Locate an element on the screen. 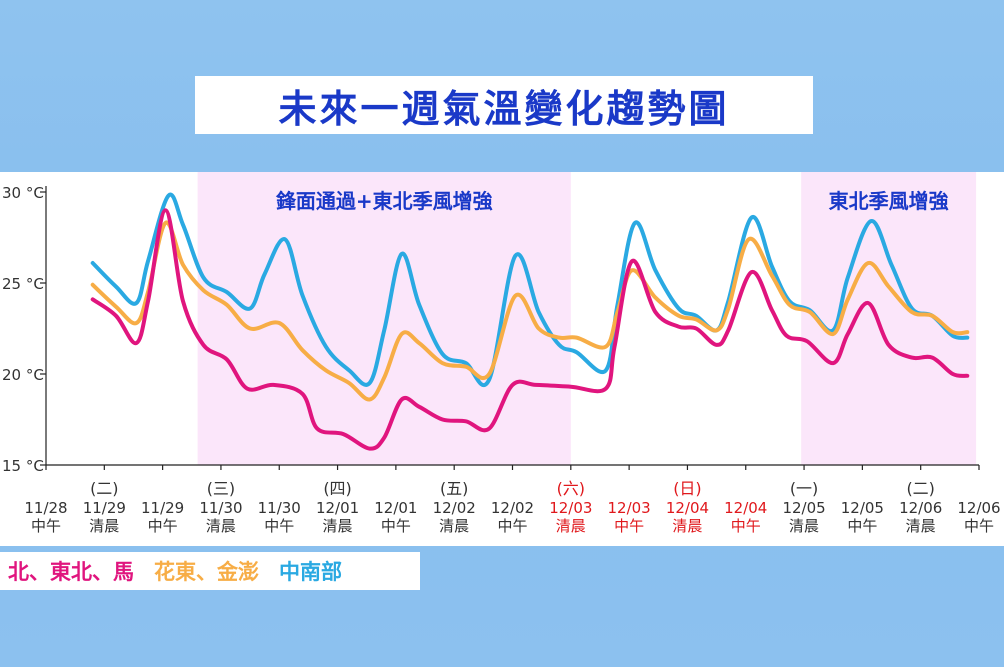  legend-item-east: 花東、金澎 is located at coordinates (206, 572).